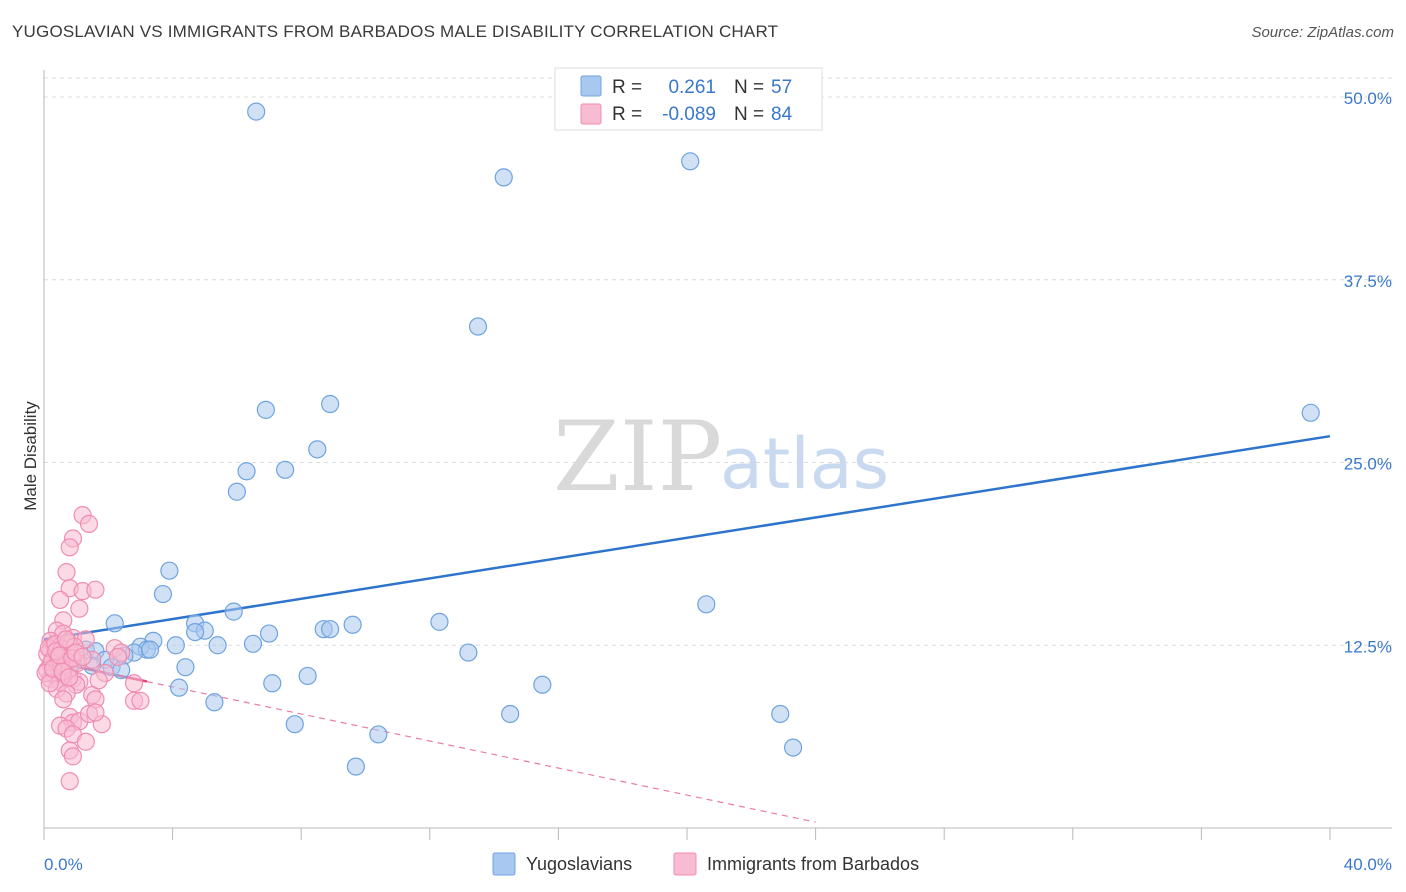 The width and height of the screenshot is (1406, 892). Describe the element at coordinates (813, 864) in the screenshot. I see `series-legend-label-barbados: Immigrants from Barbados` at that location.